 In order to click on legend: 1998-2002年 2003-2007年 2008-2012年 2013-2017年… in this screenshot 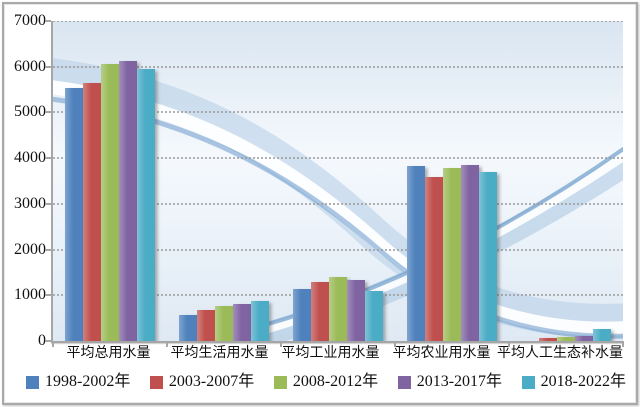, I will do `click(326, 382)`.